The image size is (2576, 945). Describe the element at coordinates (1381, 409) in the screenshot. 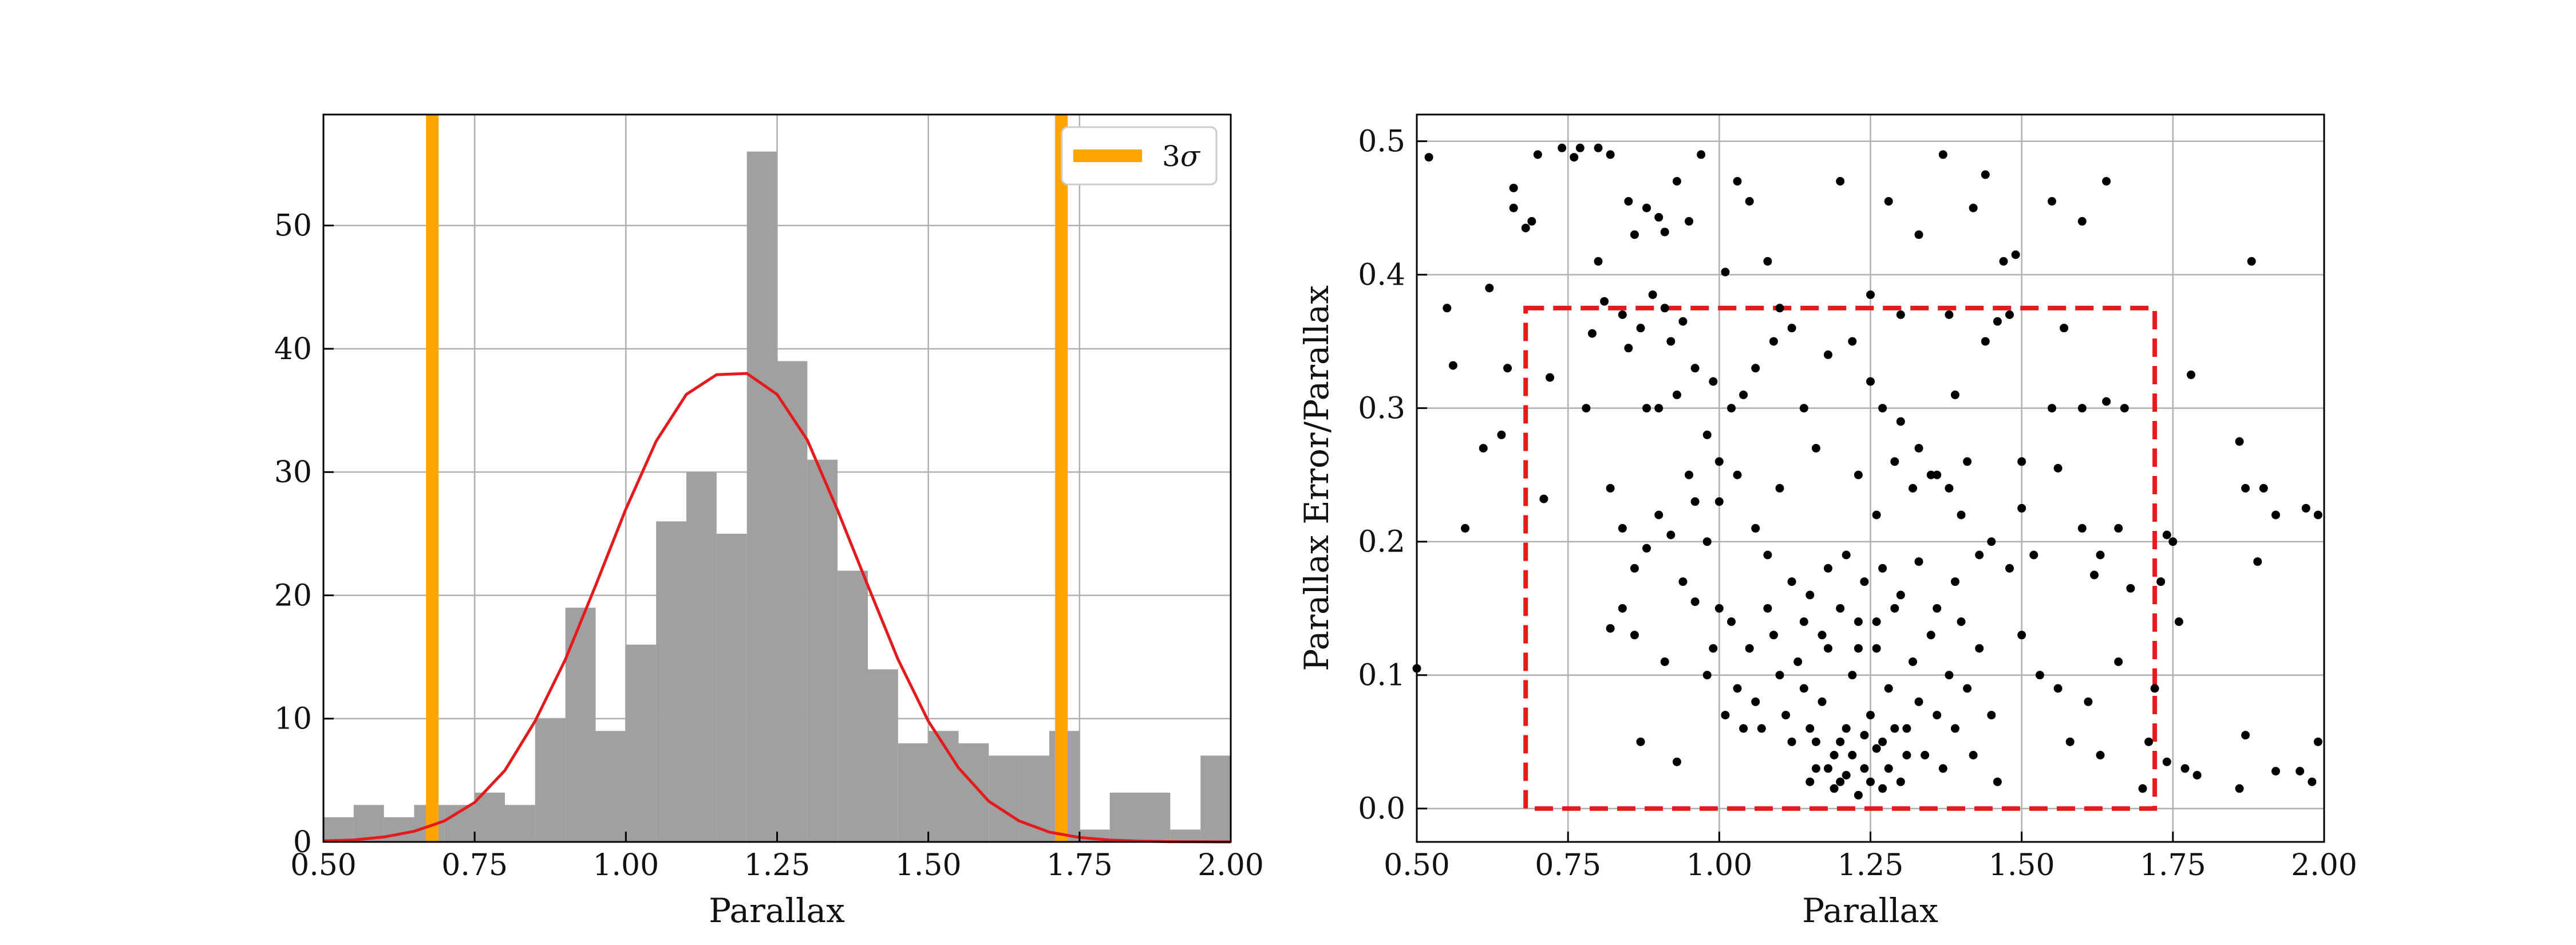

I see `scatter-y-tick-label: 0.3` at that location.